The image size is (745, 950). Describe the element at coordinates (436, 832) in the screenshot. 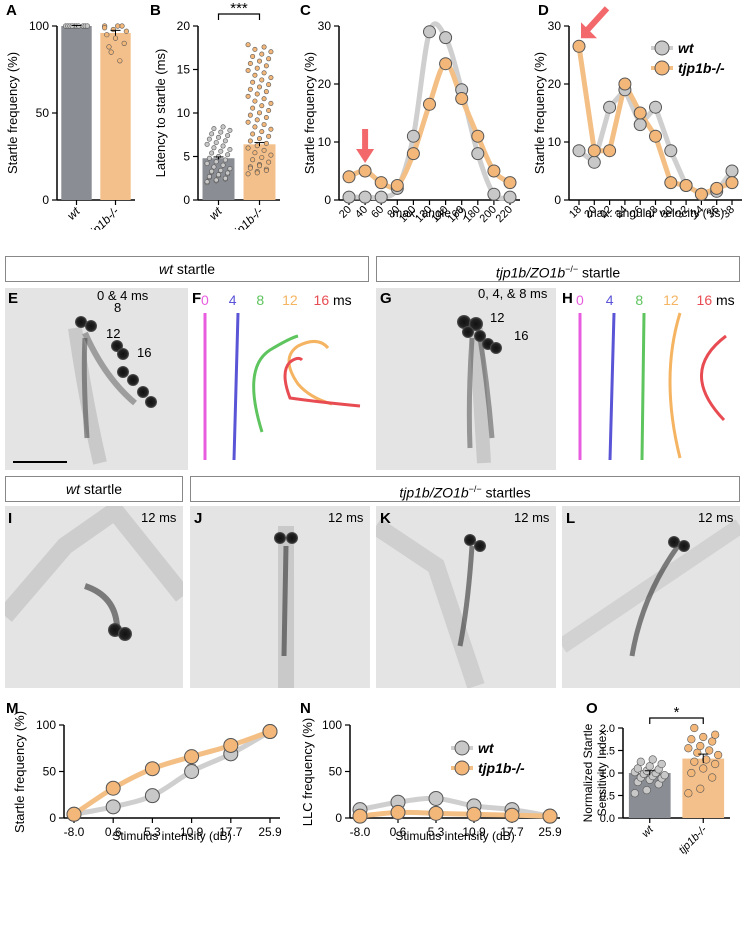

I see `x-tick-label: 5.3` at that location.